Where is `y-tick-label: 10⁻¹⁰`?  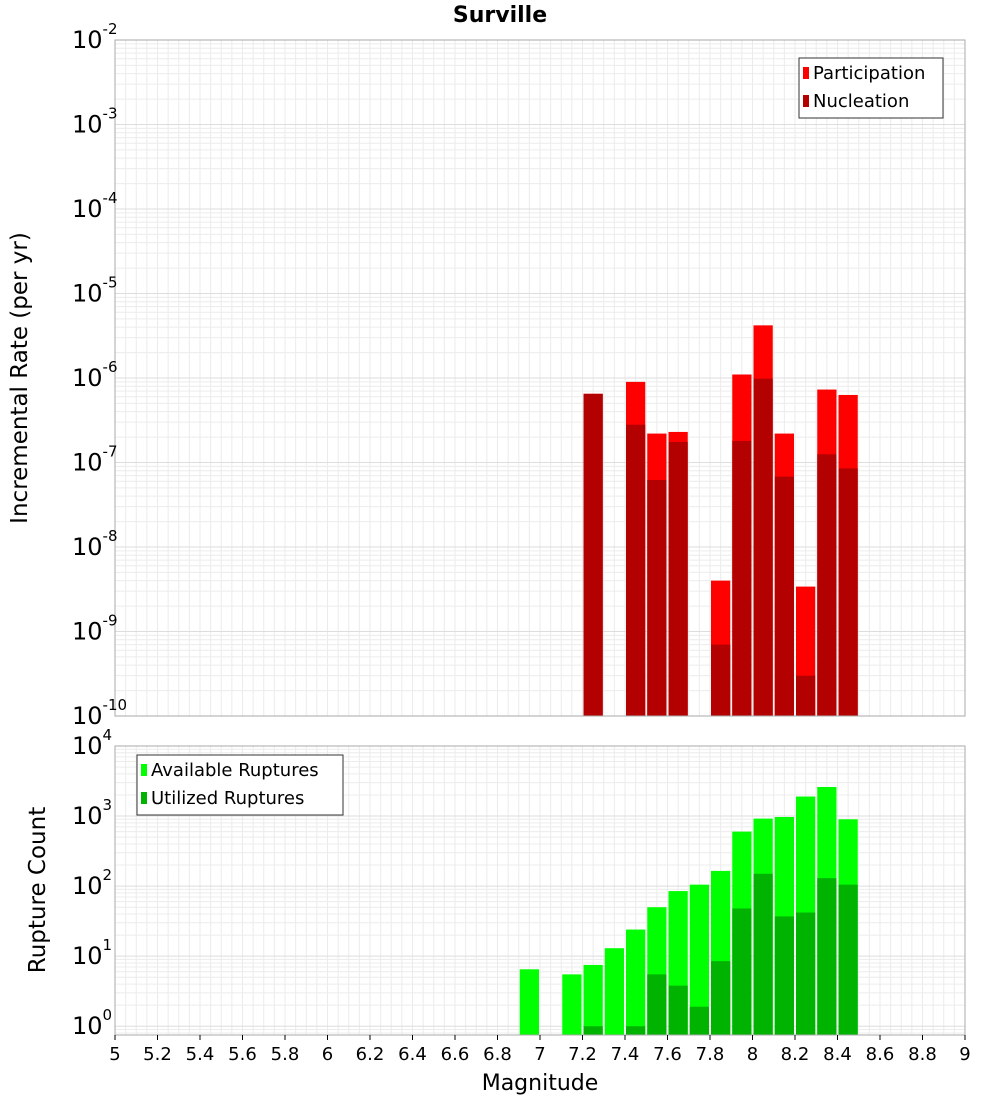
y-tick-label: 10⁻¹⁰ is located at coordinates (99, 713).